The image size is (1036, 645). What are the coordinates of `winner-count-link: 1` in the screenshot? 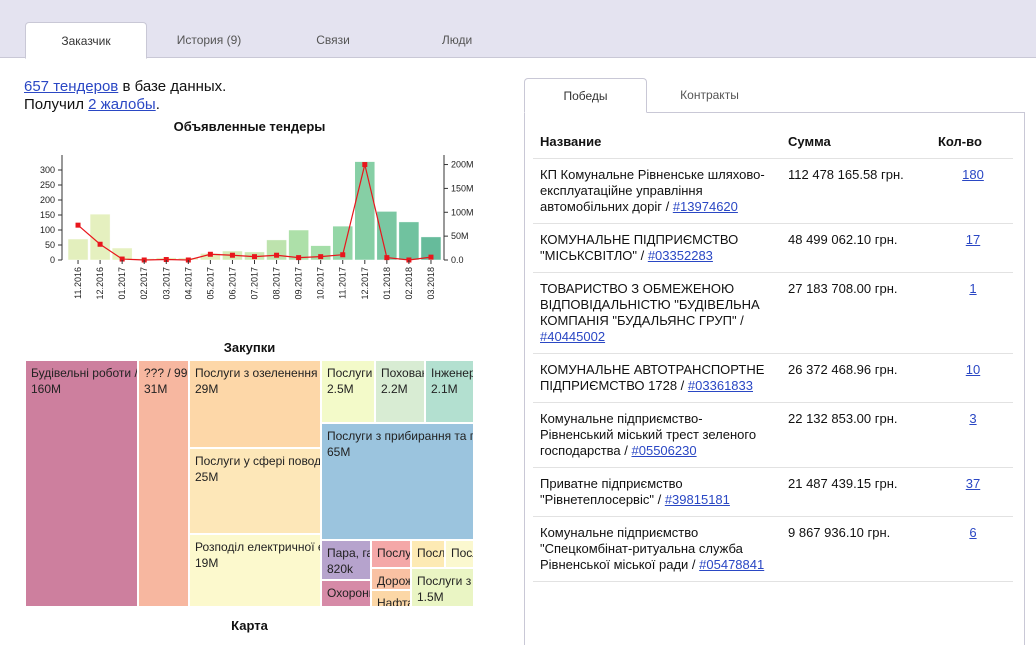 It's located at (973, 288).